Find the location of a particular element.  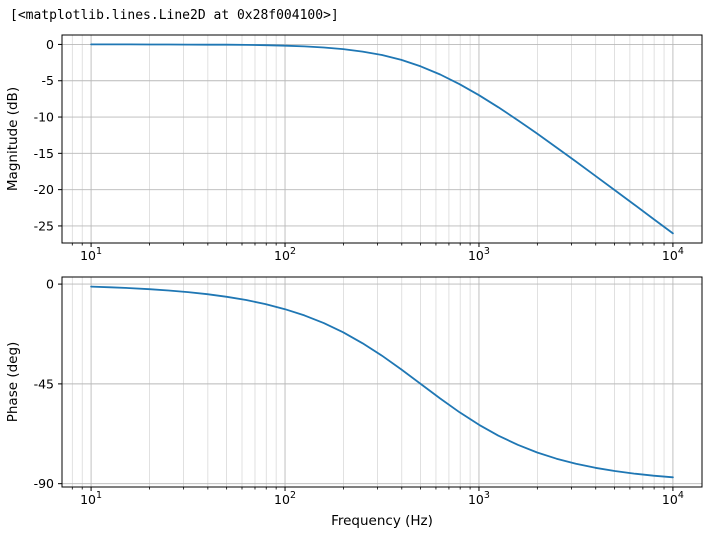

y-tick-label: -20 is located at coordinates (44, 189).